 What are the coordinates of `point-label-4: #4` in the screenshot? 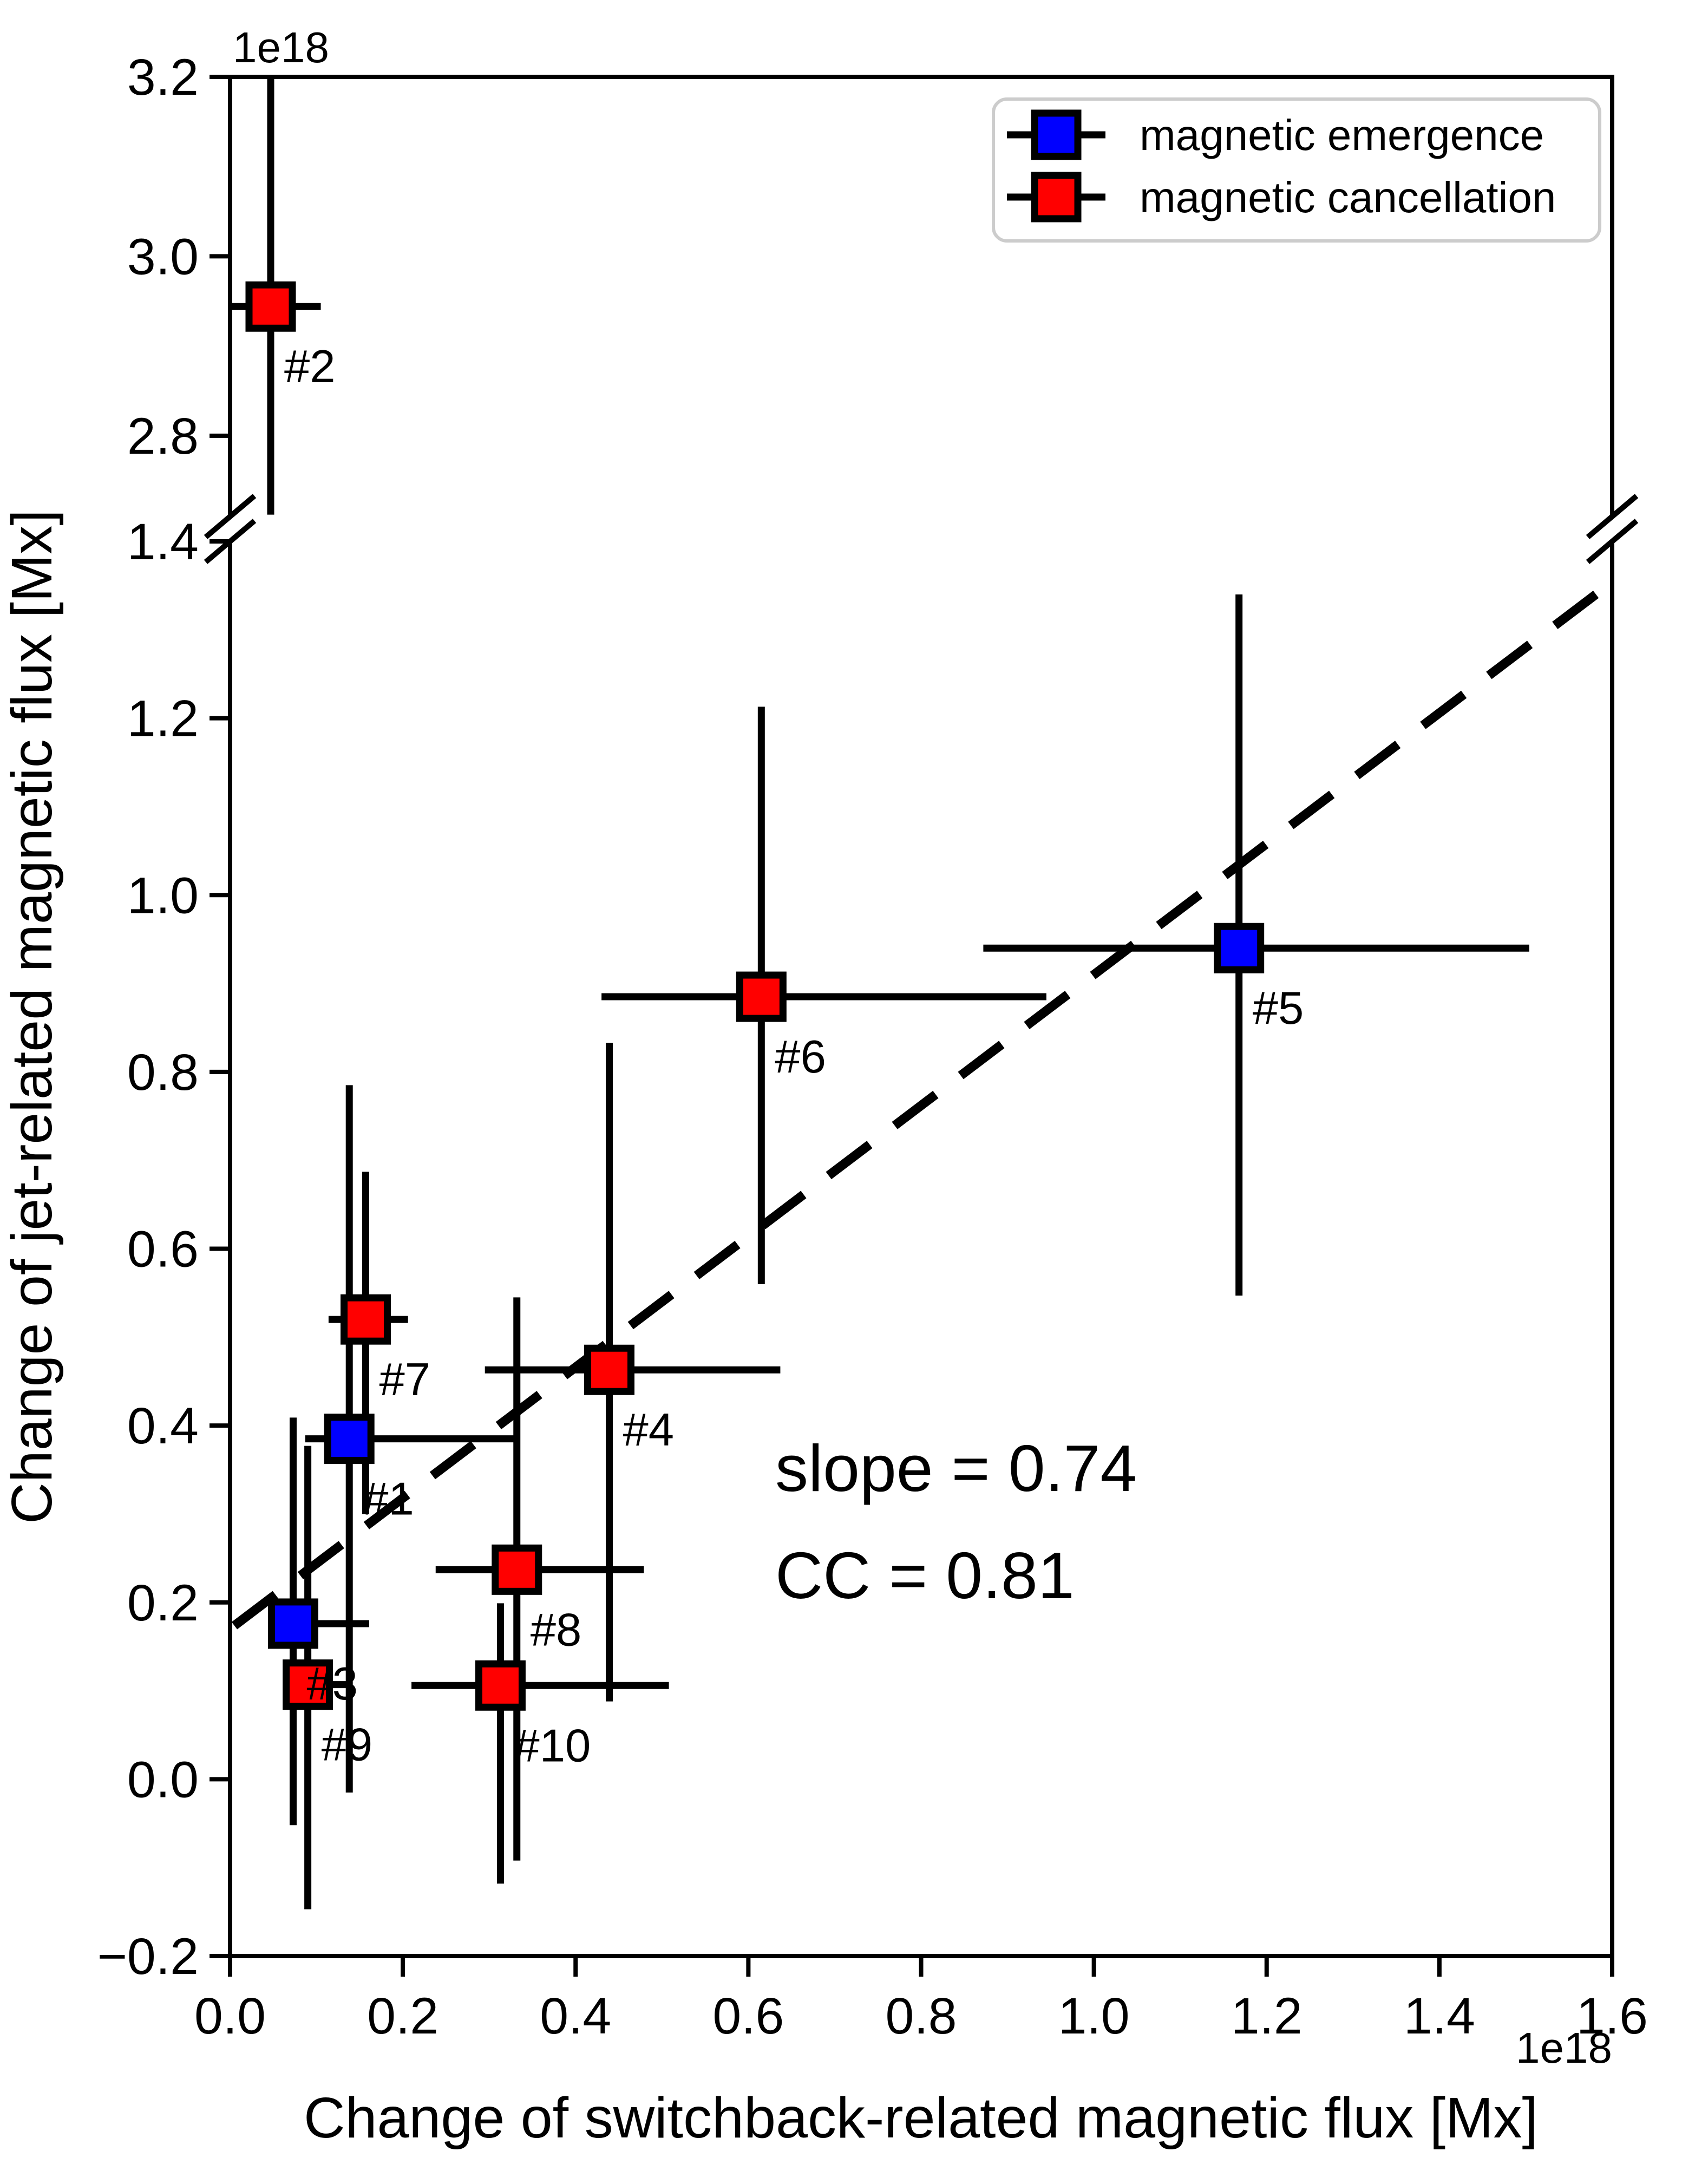 It's located at (649, 1430).